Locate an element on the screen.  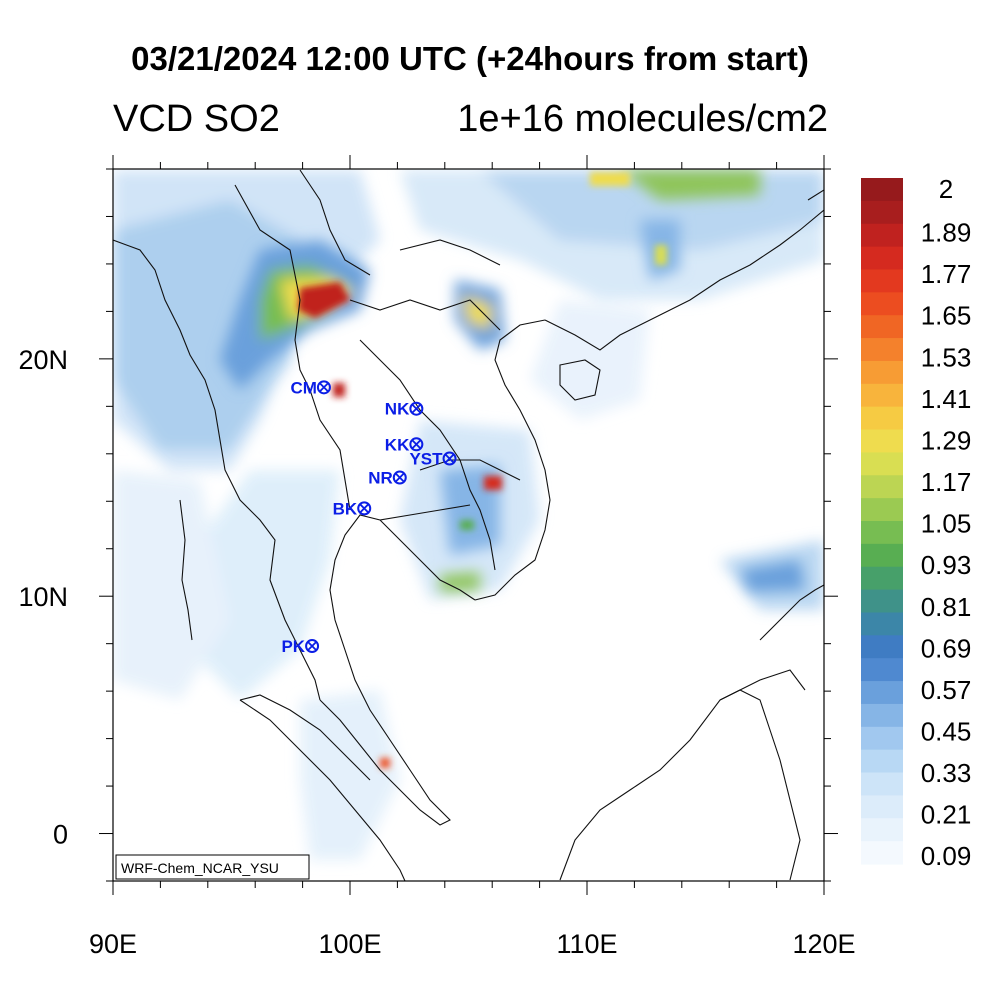
x-tick-label: 110E is located at coordinates (586, 944).